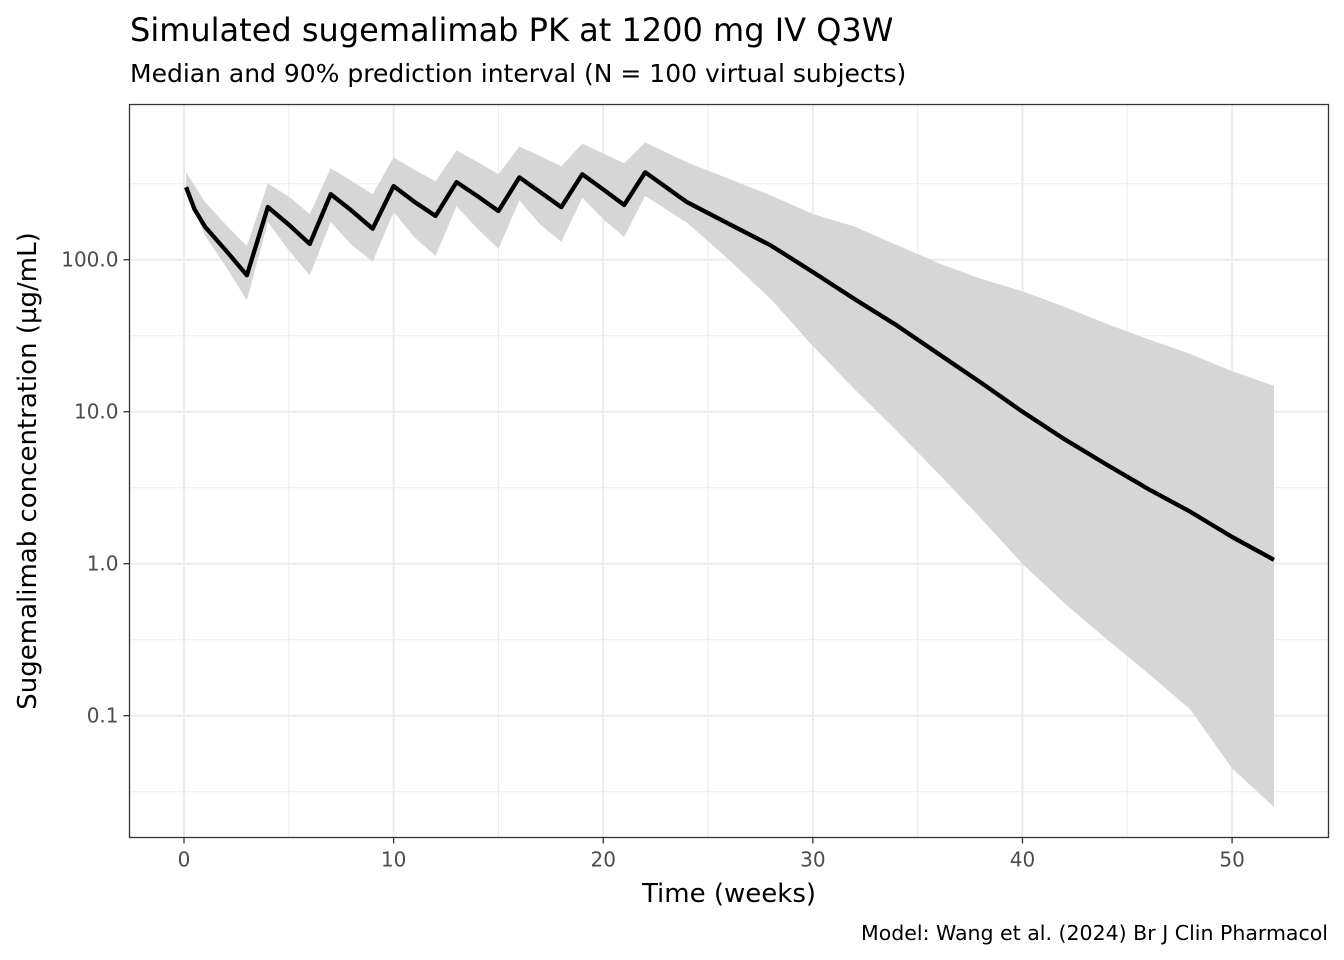  I want to click on y-axis-title: Sugemalimab concentration (µg/mL), so click(28, 470).